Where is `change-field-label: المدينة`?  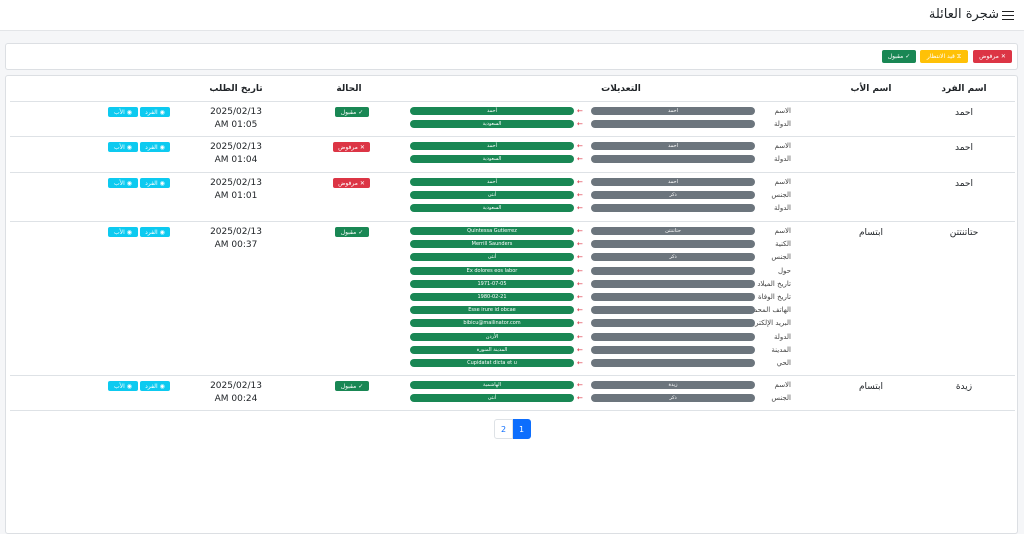 change-field-label: المدينة is located at coordinates (781, 349).